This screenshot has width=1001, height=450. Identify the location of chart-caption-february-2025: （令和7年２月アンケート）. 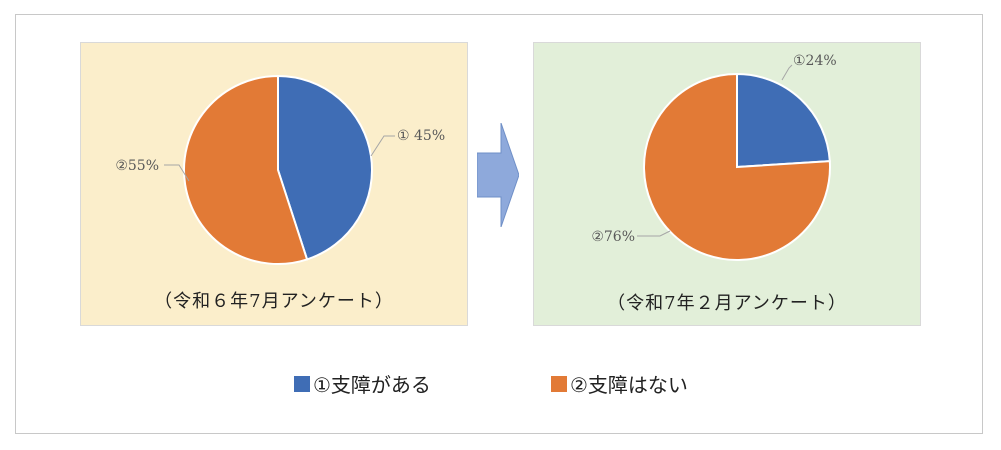
(727, 303).